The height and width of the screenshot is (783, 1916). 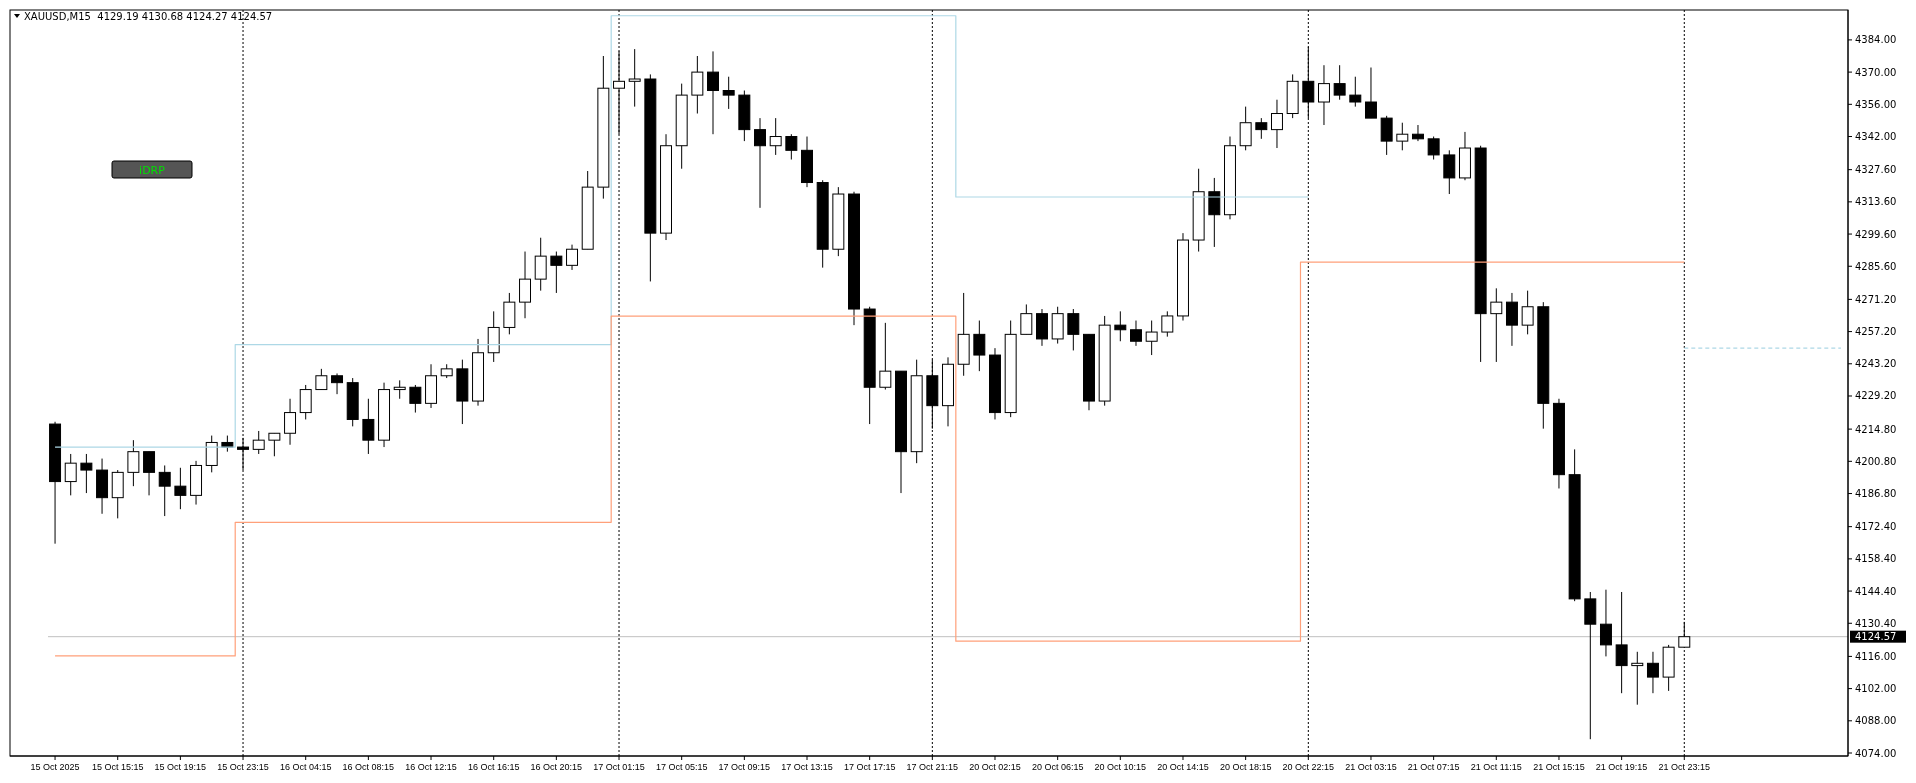 I want to click on y-tick-label: 4116.00, so click(x=1876, y=656).